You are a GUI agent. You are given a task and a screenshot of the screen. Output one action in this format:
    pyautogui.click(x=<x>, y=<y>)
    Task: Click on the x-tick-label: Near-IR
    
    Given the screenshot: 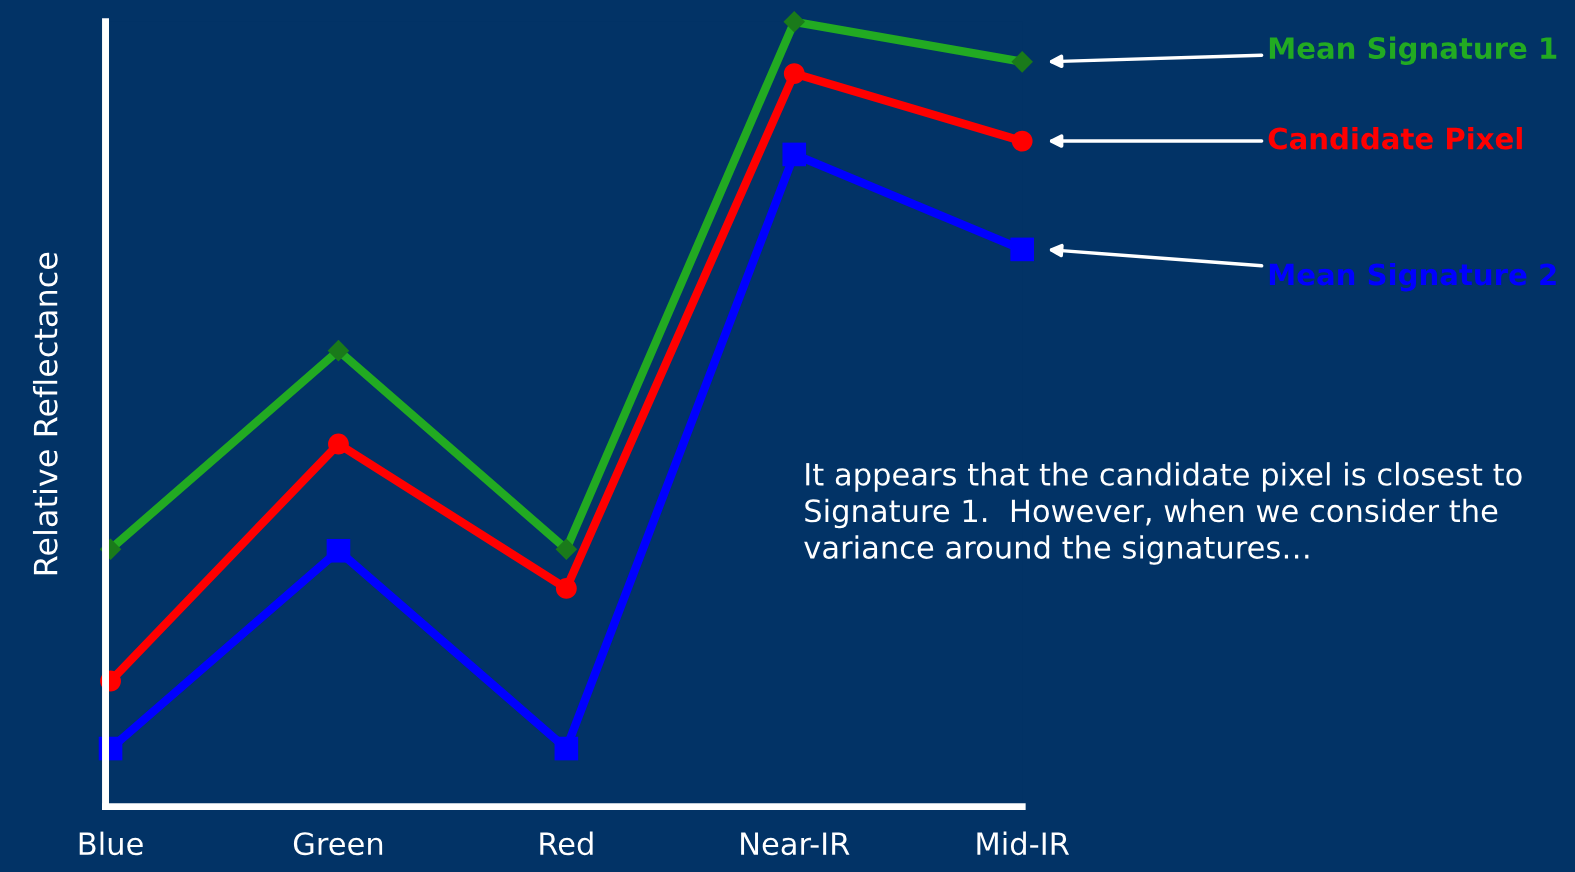 What is the action you would take?
    pyautogui.click(x=795, y=844)
    